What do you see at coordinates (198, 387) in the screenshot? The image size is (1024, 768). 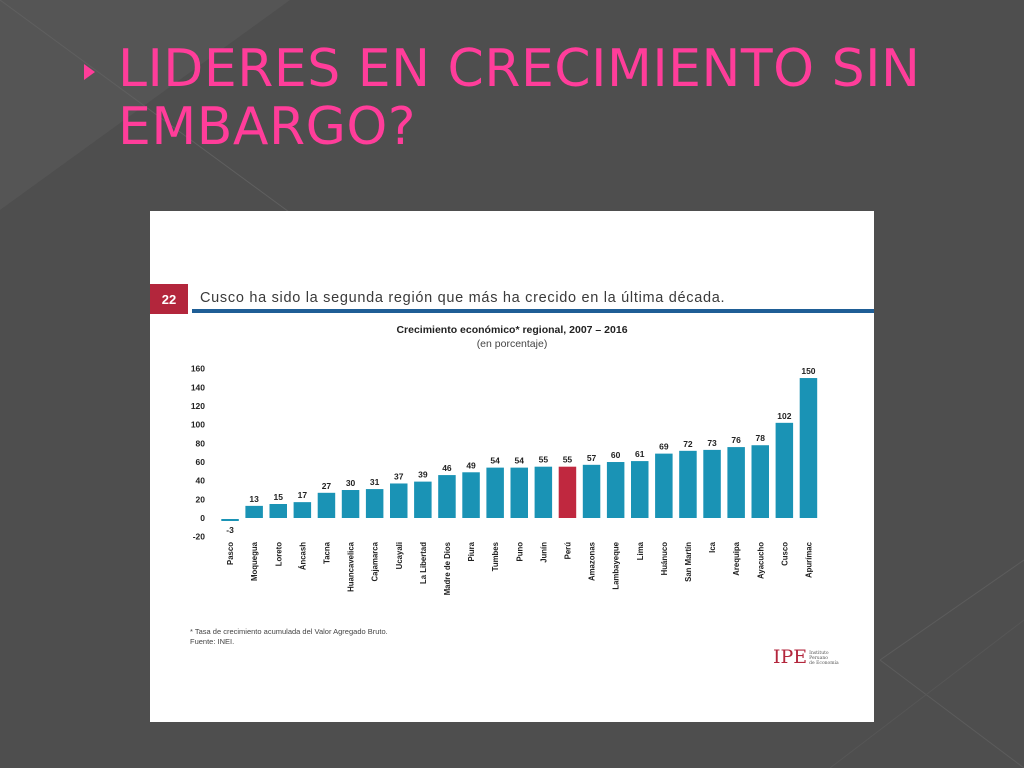 I see `y-tick-label: 140` at bounding box center [198, 387].